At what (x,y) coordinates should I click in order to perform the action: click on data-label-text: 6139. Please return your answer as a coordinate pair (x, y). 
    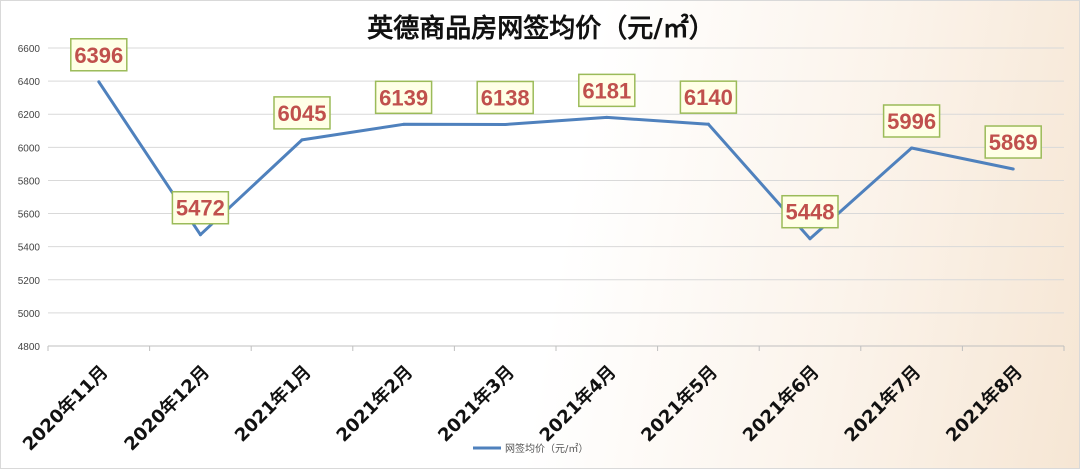
    Looking at the image, I should click on (403, 97).